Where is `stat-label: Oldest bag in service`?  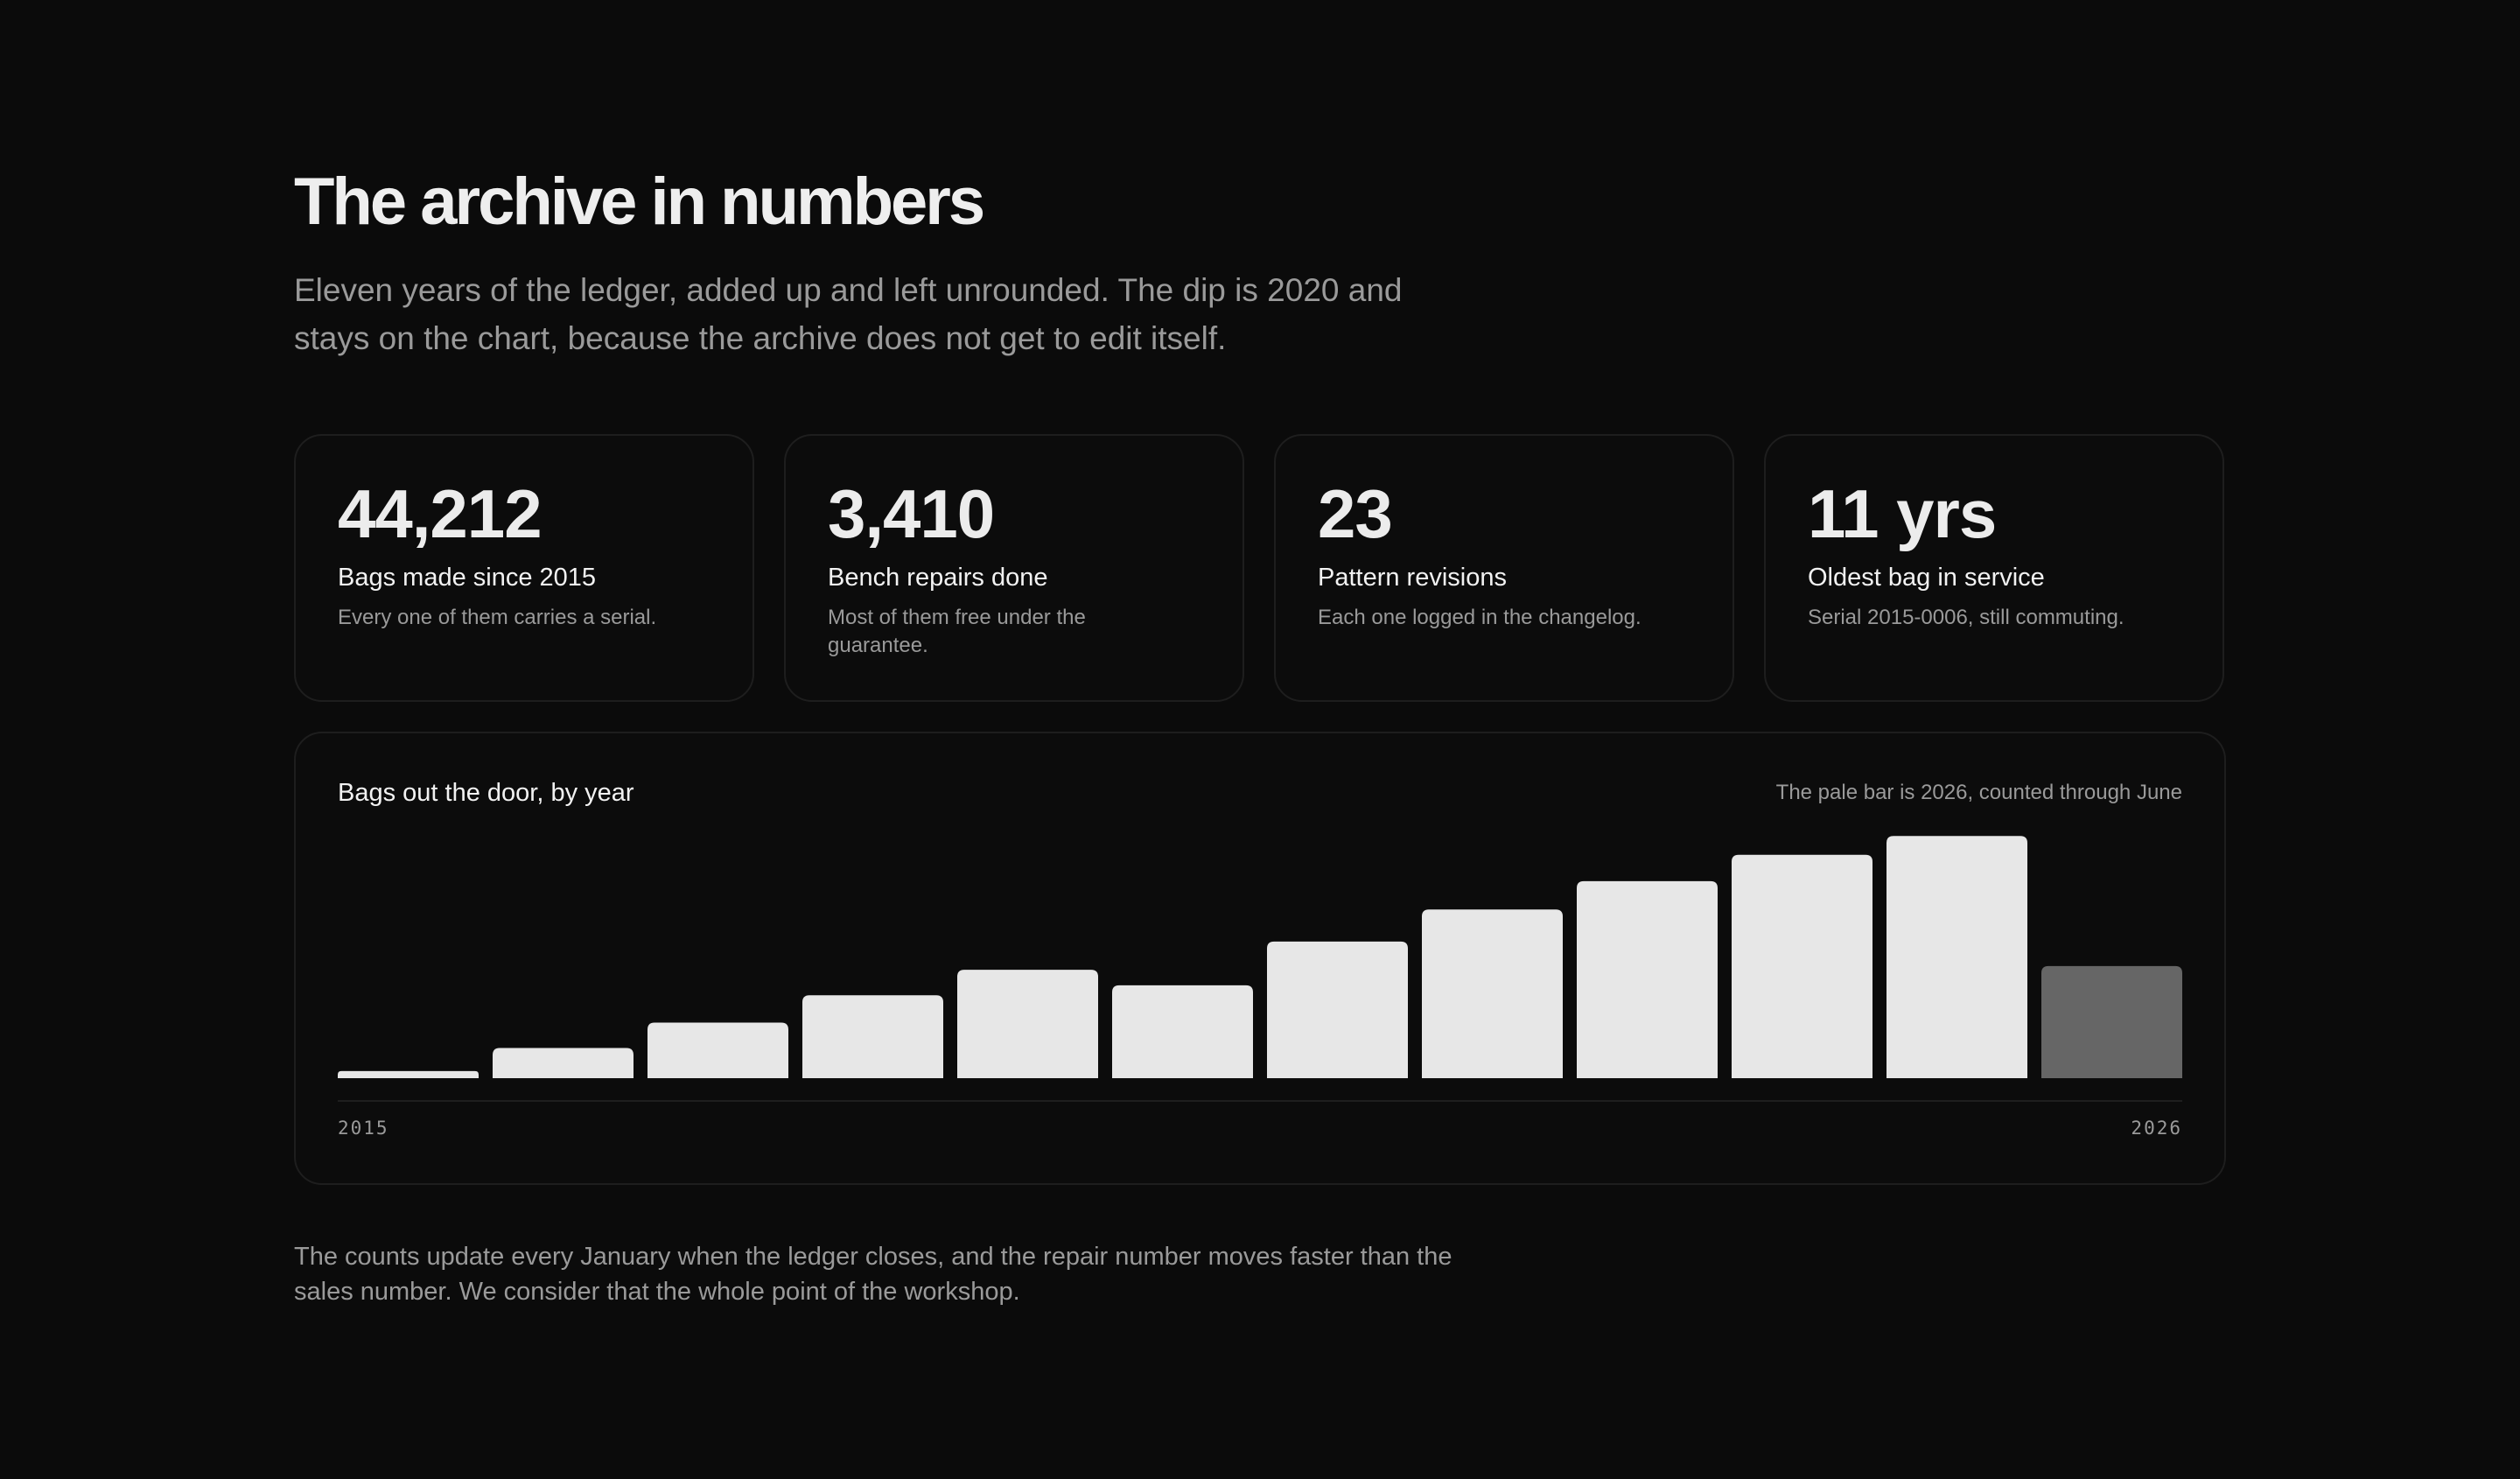 stat-label: Oldest bag in service is located at coordinates (1926, 578).